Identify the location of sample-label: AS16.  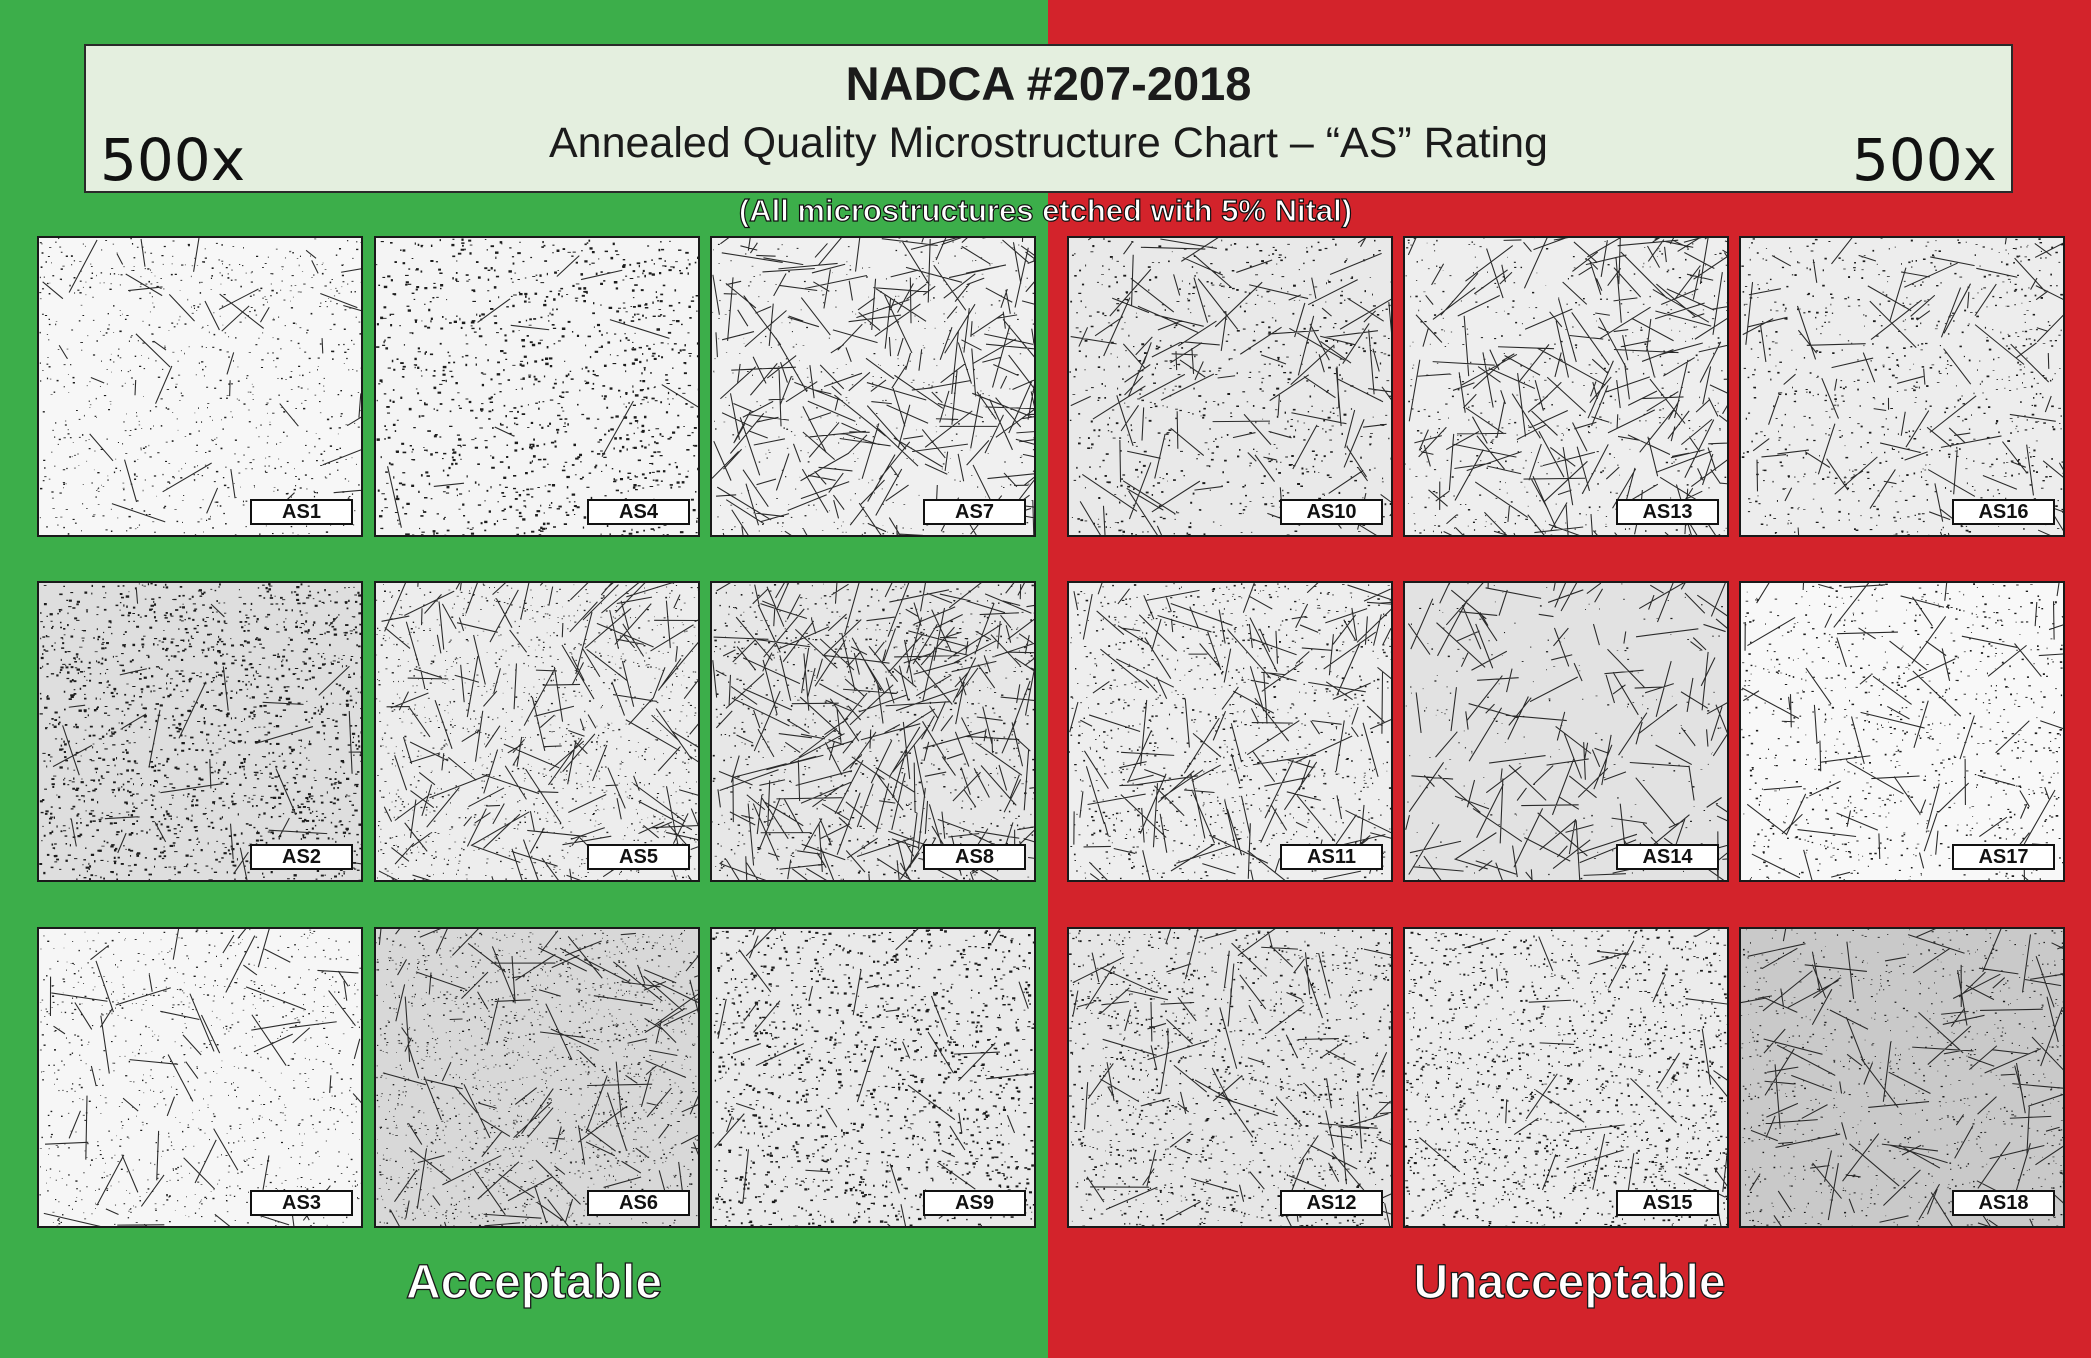
(2003, 512).